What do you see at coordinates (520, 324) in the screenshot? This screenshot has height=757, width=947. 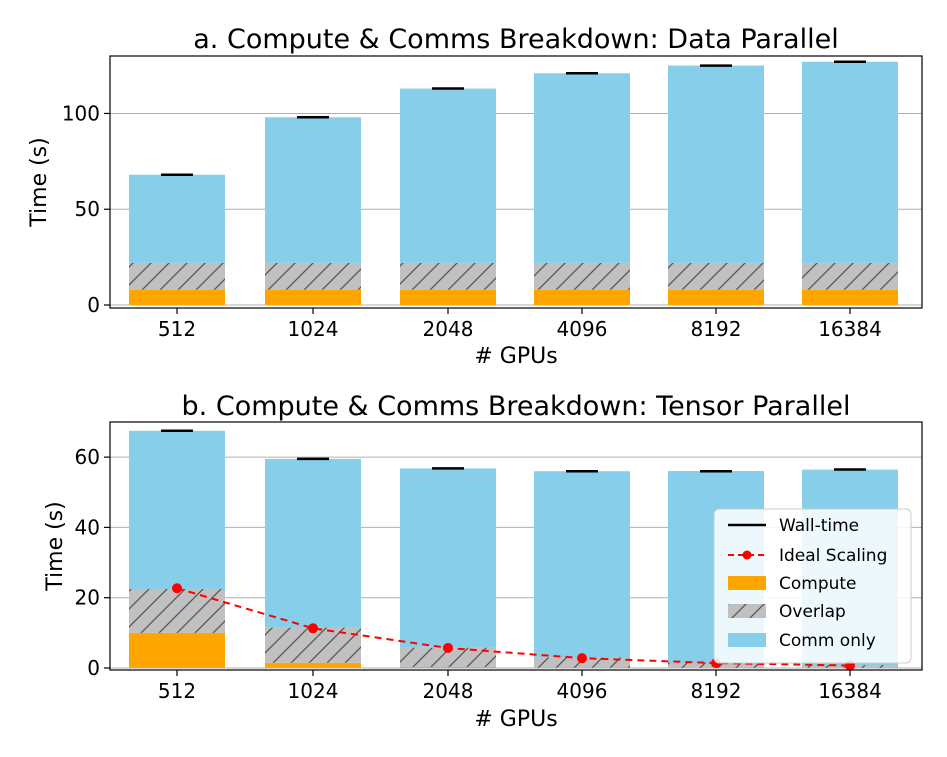 I see `chart-a-xticks: 512 1024 2048 4096 8192 16384` at bounding box center [520, 324].